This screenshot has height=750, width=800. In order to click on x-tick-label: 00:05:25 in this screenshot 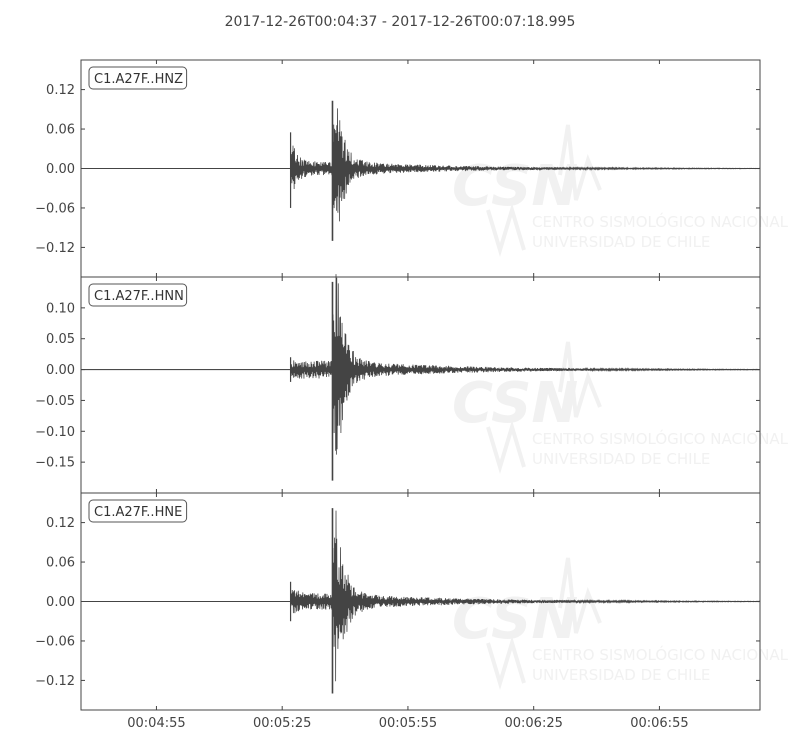, I will do `click(282, 723)`.